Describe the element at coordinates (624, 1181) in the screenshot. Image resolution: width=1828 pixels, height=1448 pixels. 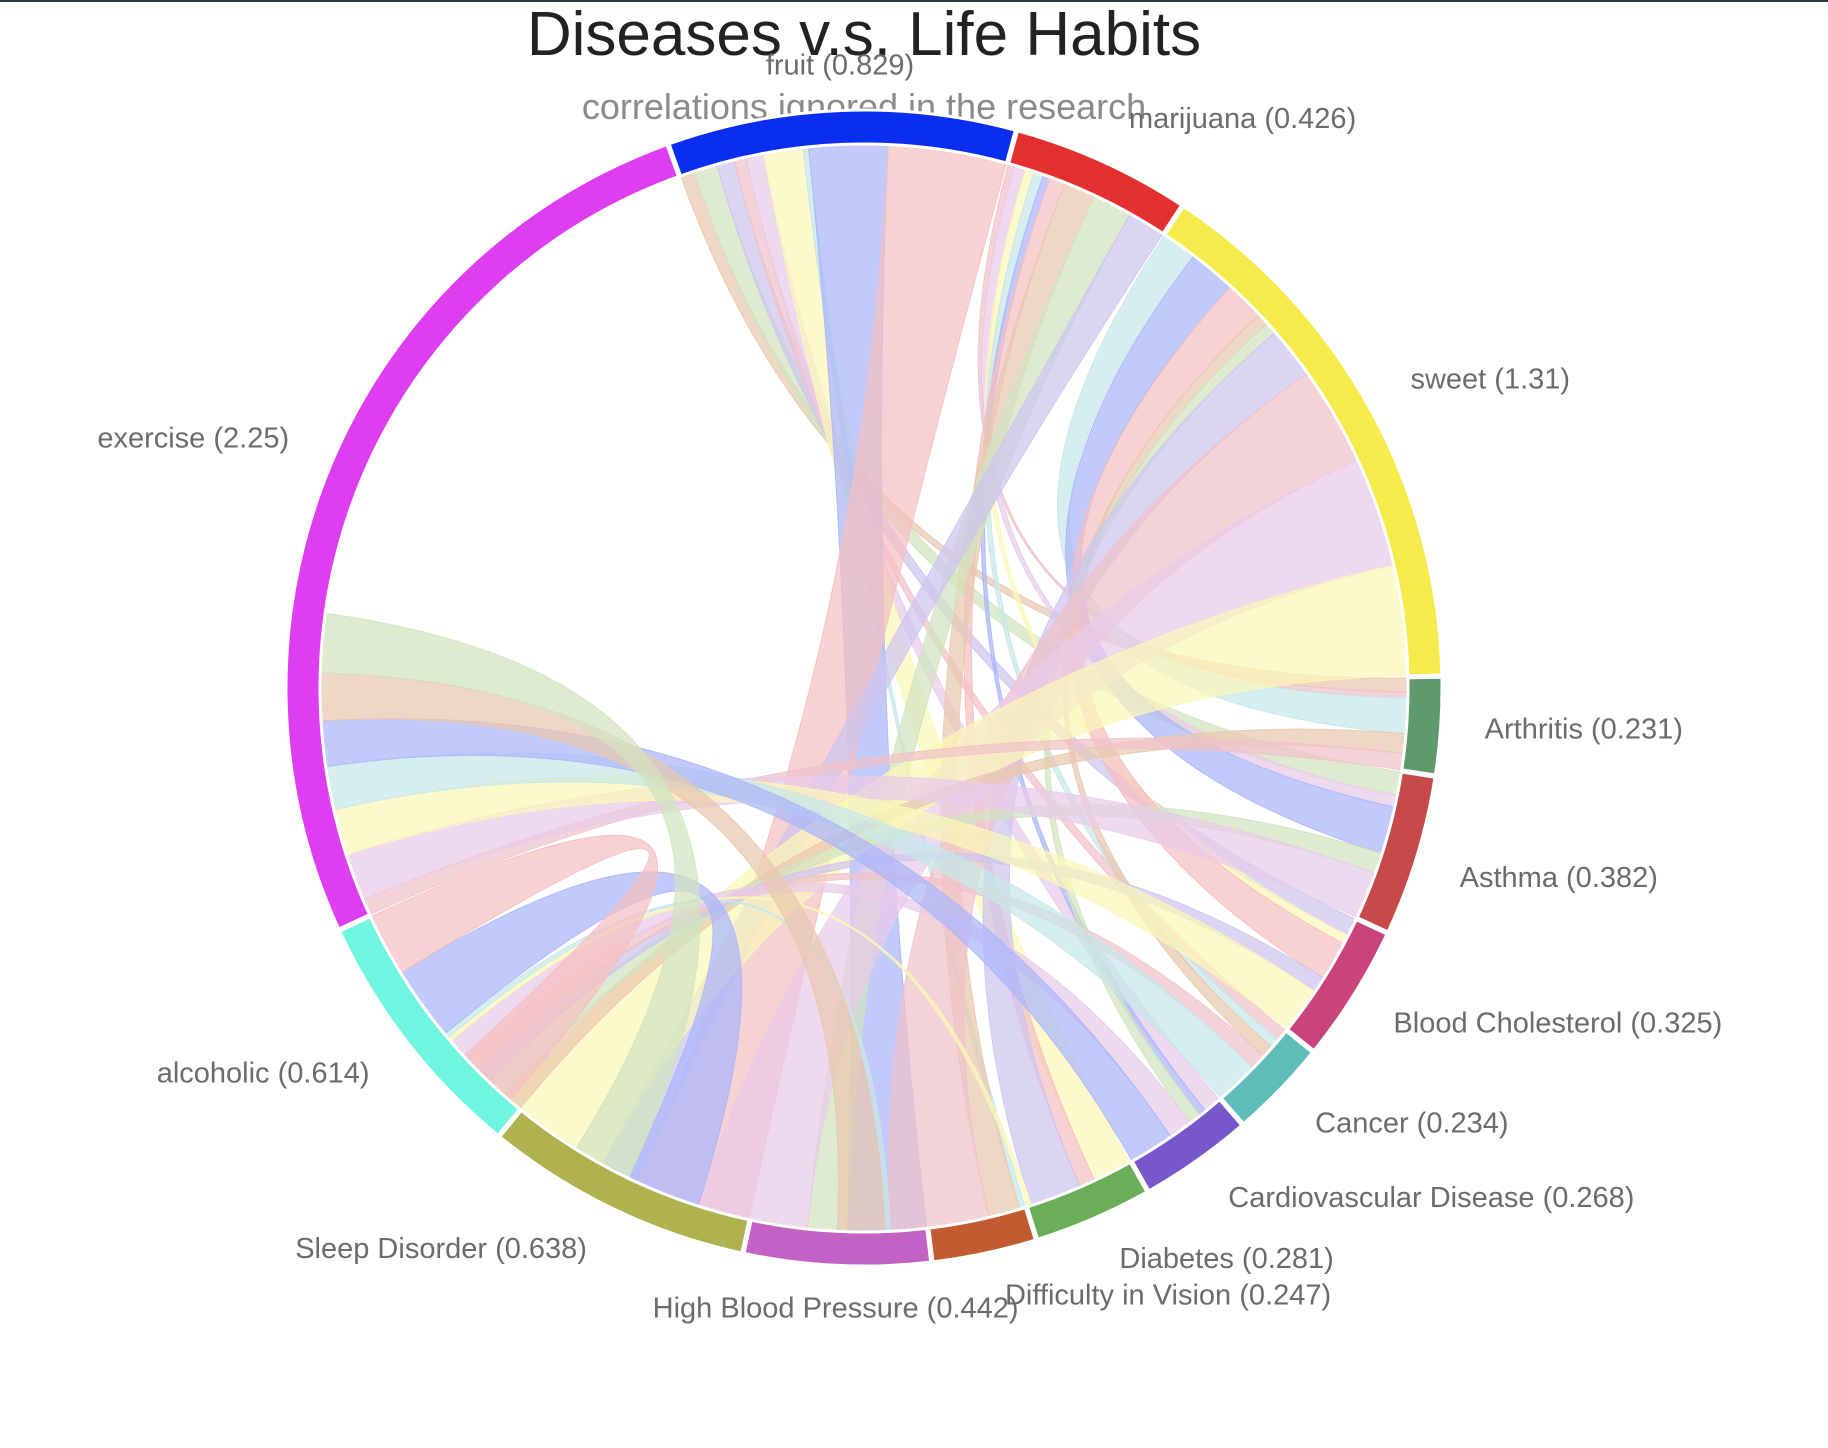
I see `arc-sleep-disorder` at that location.